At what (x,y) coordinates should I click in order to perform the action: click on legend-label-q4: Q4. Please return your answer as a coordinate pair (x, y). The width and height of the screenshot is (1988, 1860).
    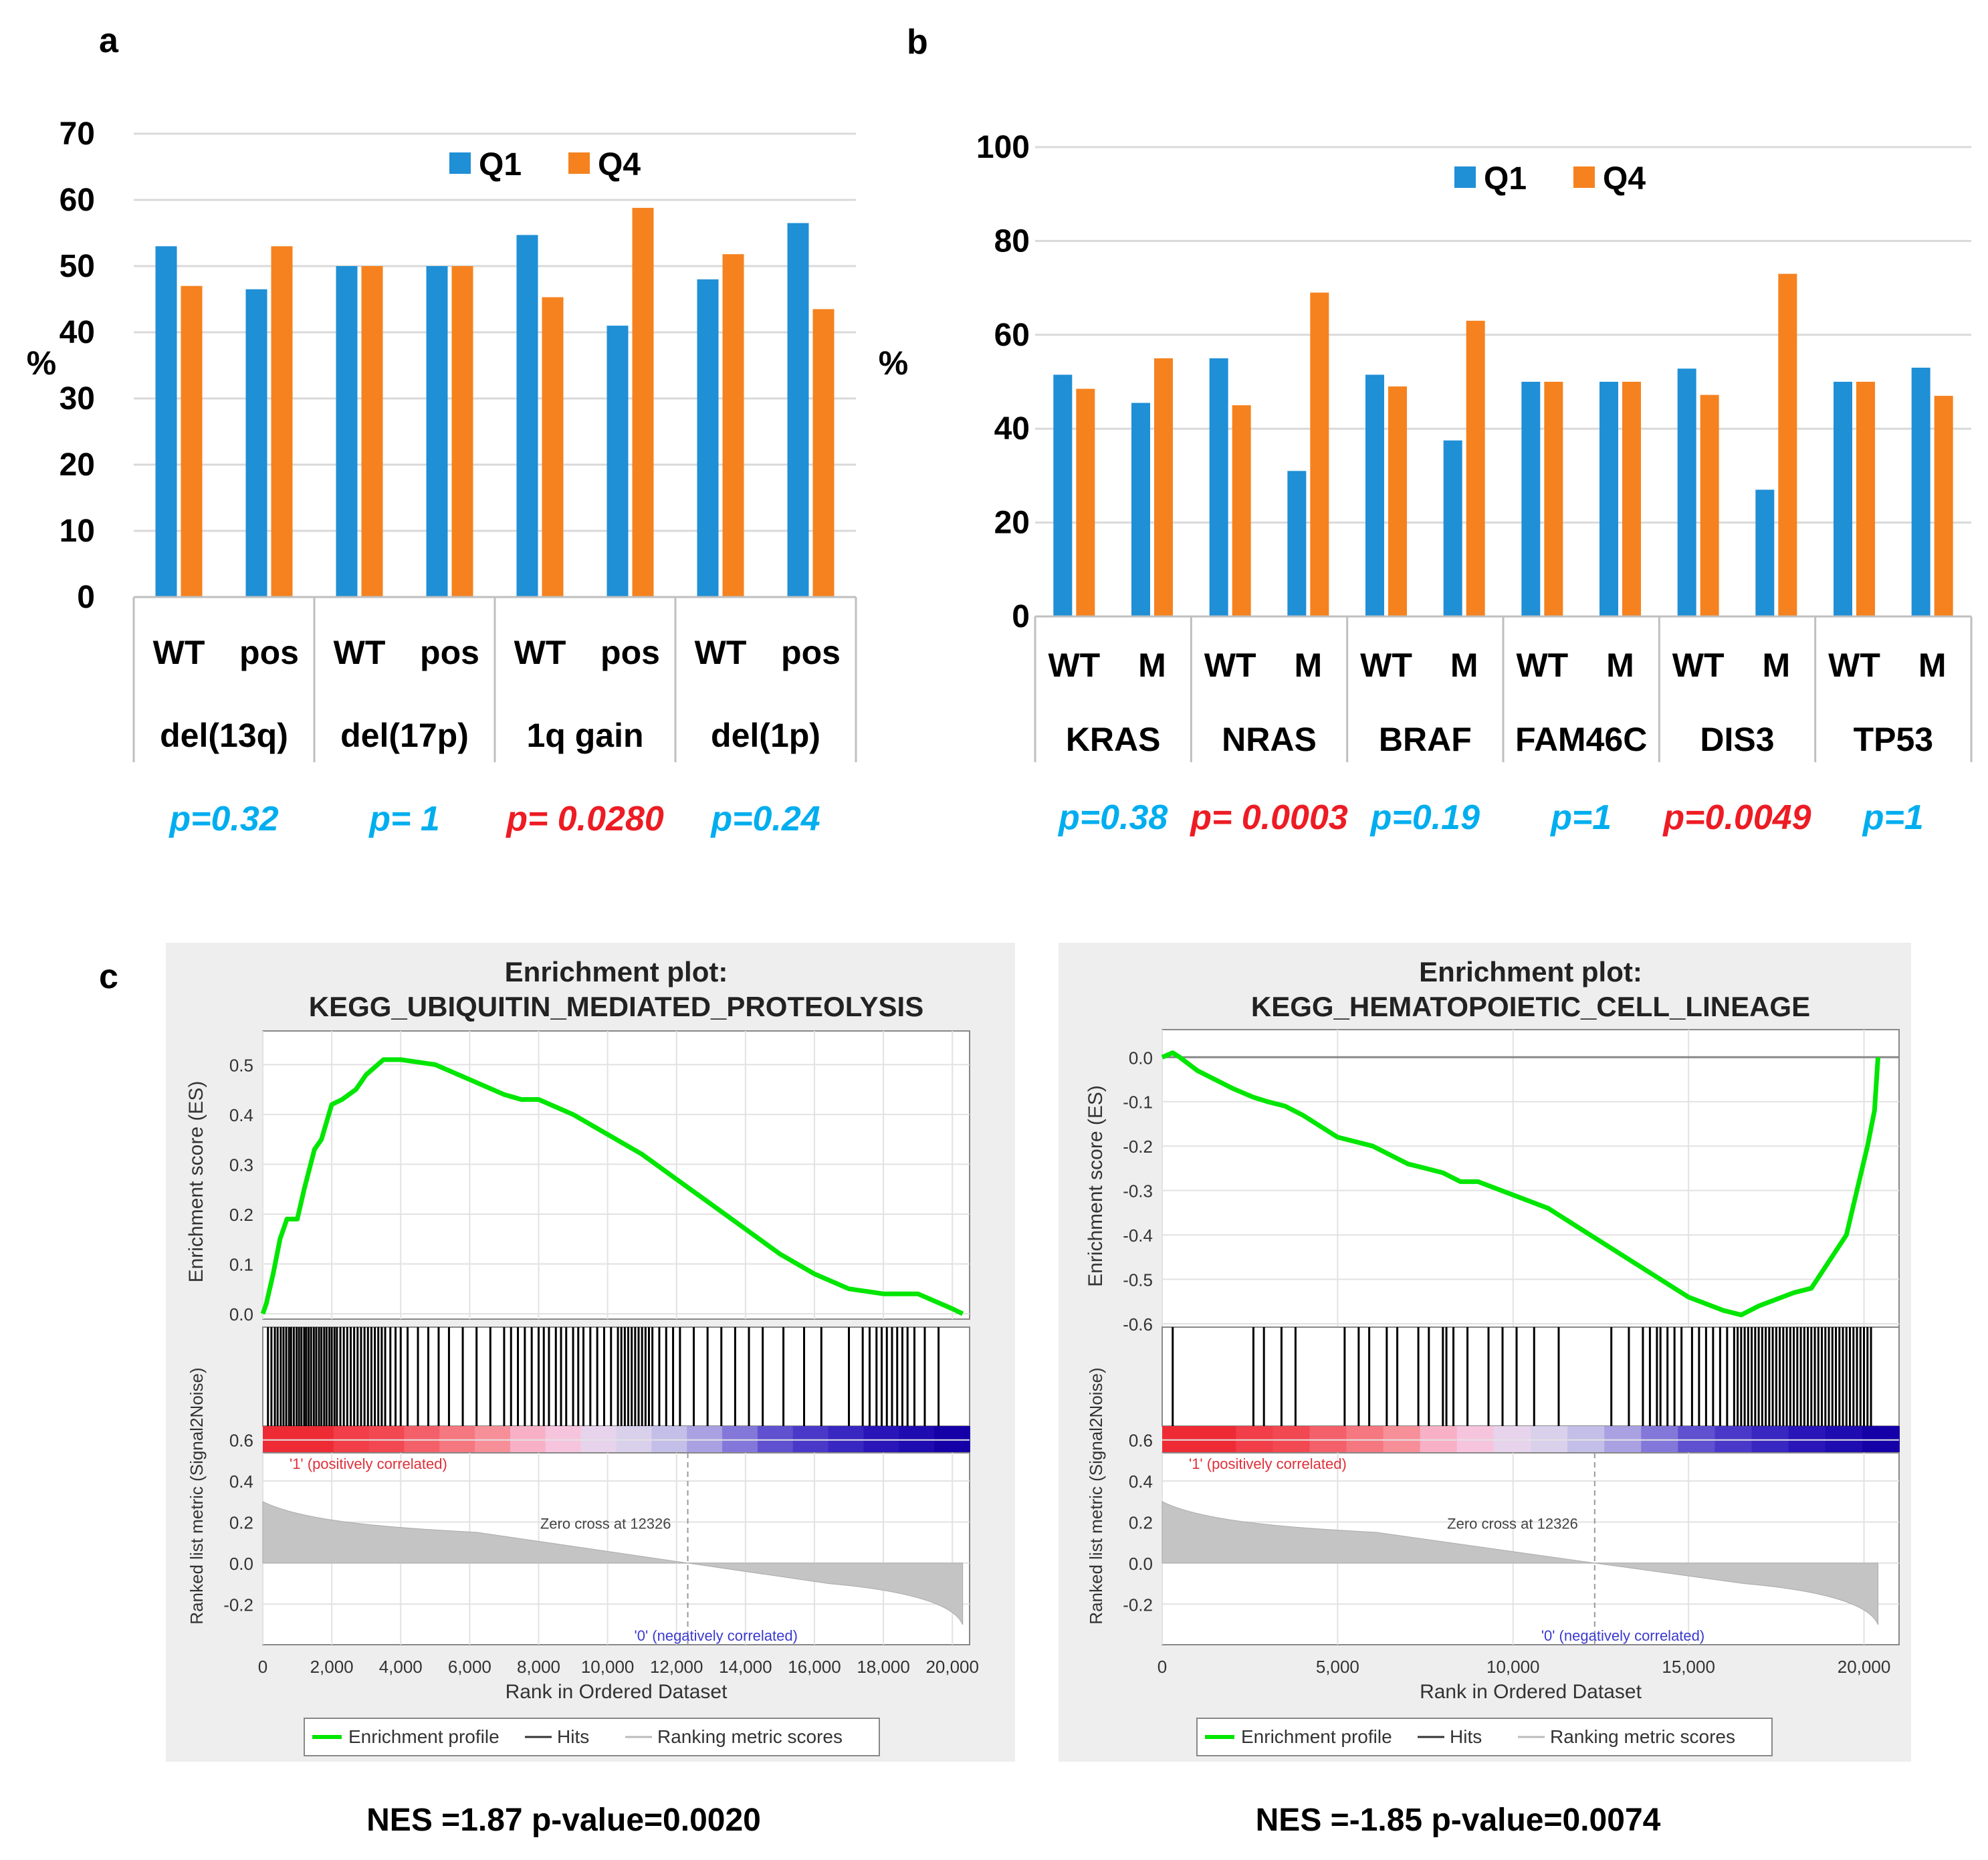
    Looking at the image, I should click on (1624, 179).